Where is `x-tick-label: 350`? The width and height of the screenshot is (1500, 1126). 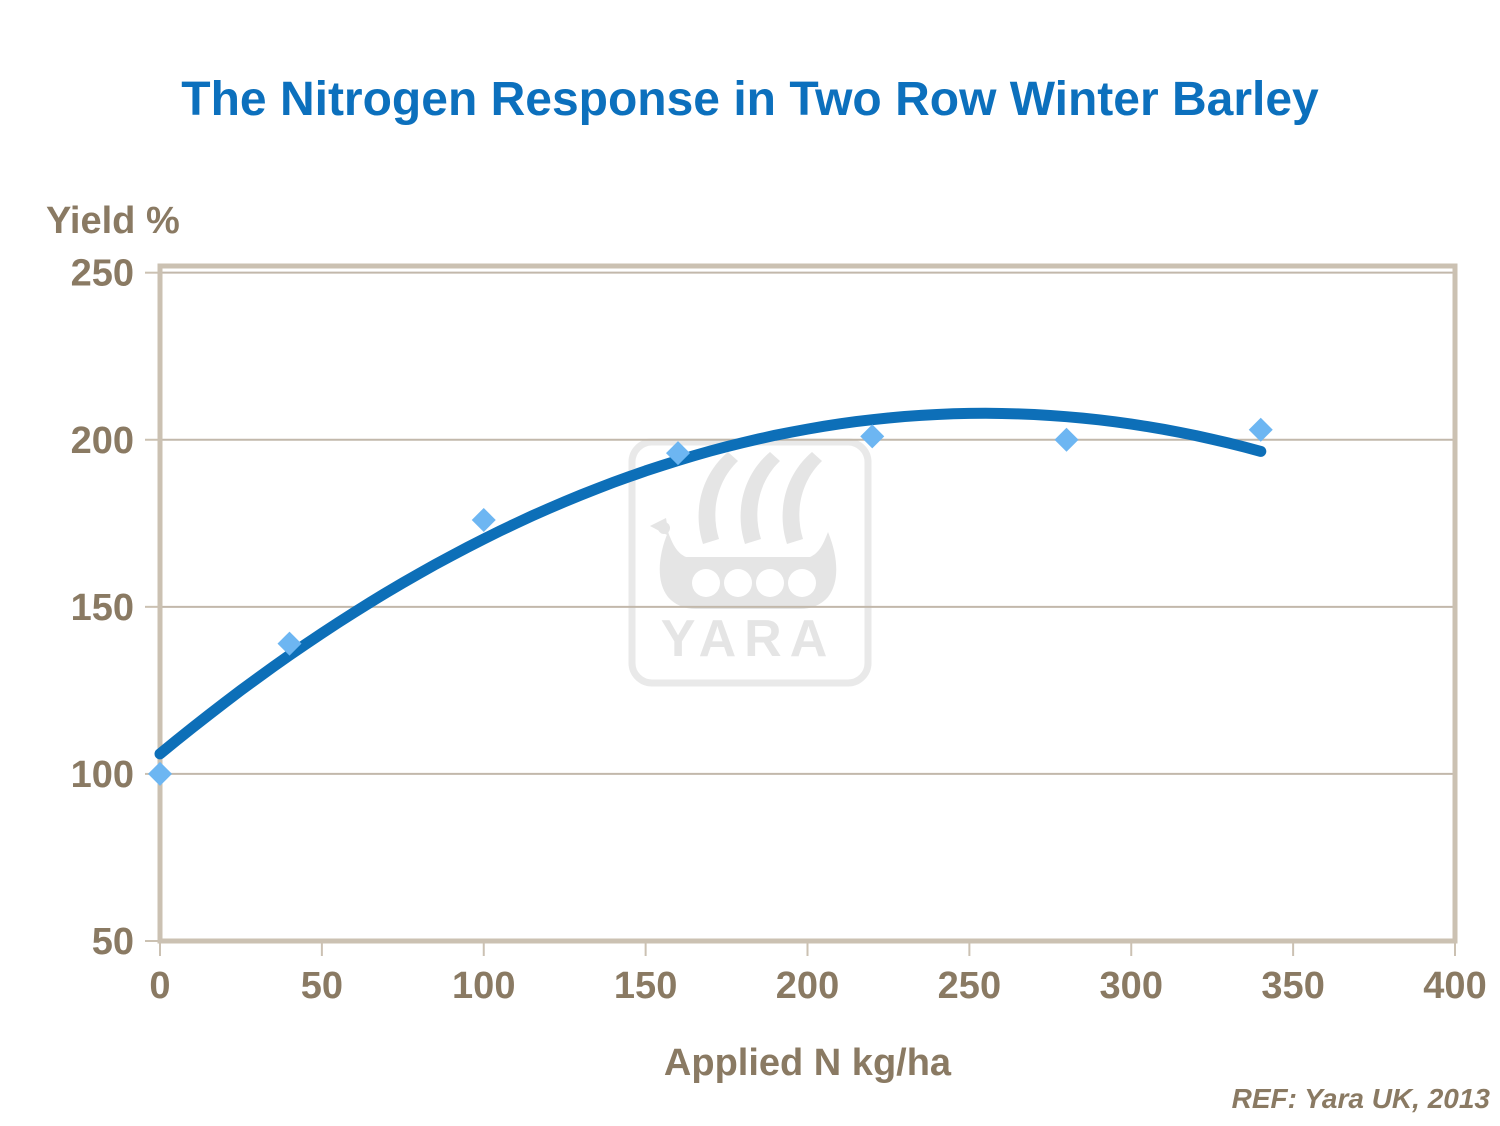
x-tick-label: 350 is located at coordinates (1292, 986).